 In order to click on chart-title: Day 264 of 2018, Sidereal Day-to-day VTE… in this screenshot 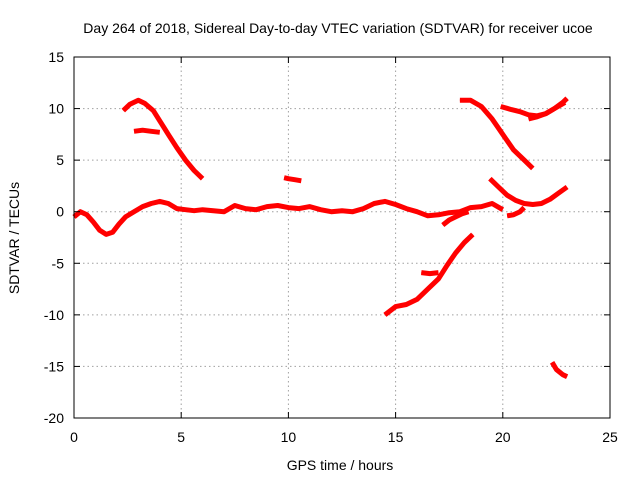, I will do `click(338, 28)`.